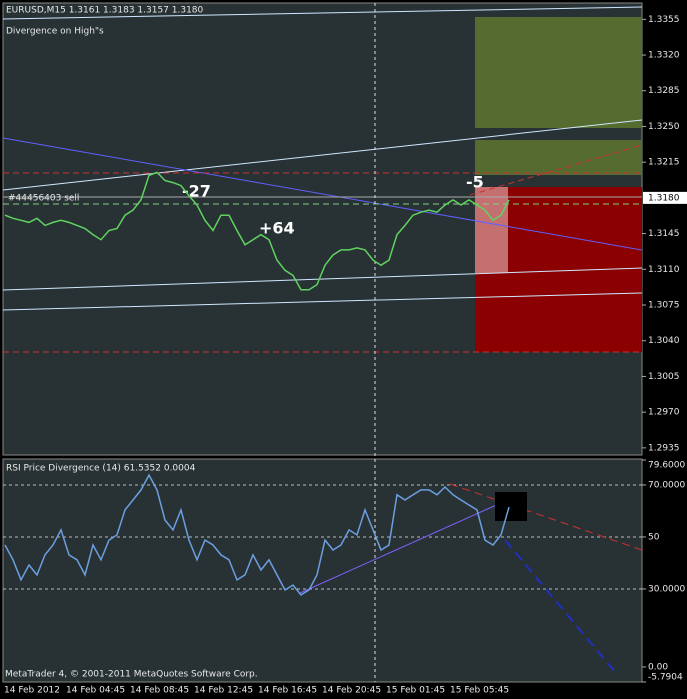 The width and height of the screenshot is (687, 699). Describe the element at coordinates (32, 691) in the screenshot. I see `x-tick-label: 14 Feb 2012` at that location.